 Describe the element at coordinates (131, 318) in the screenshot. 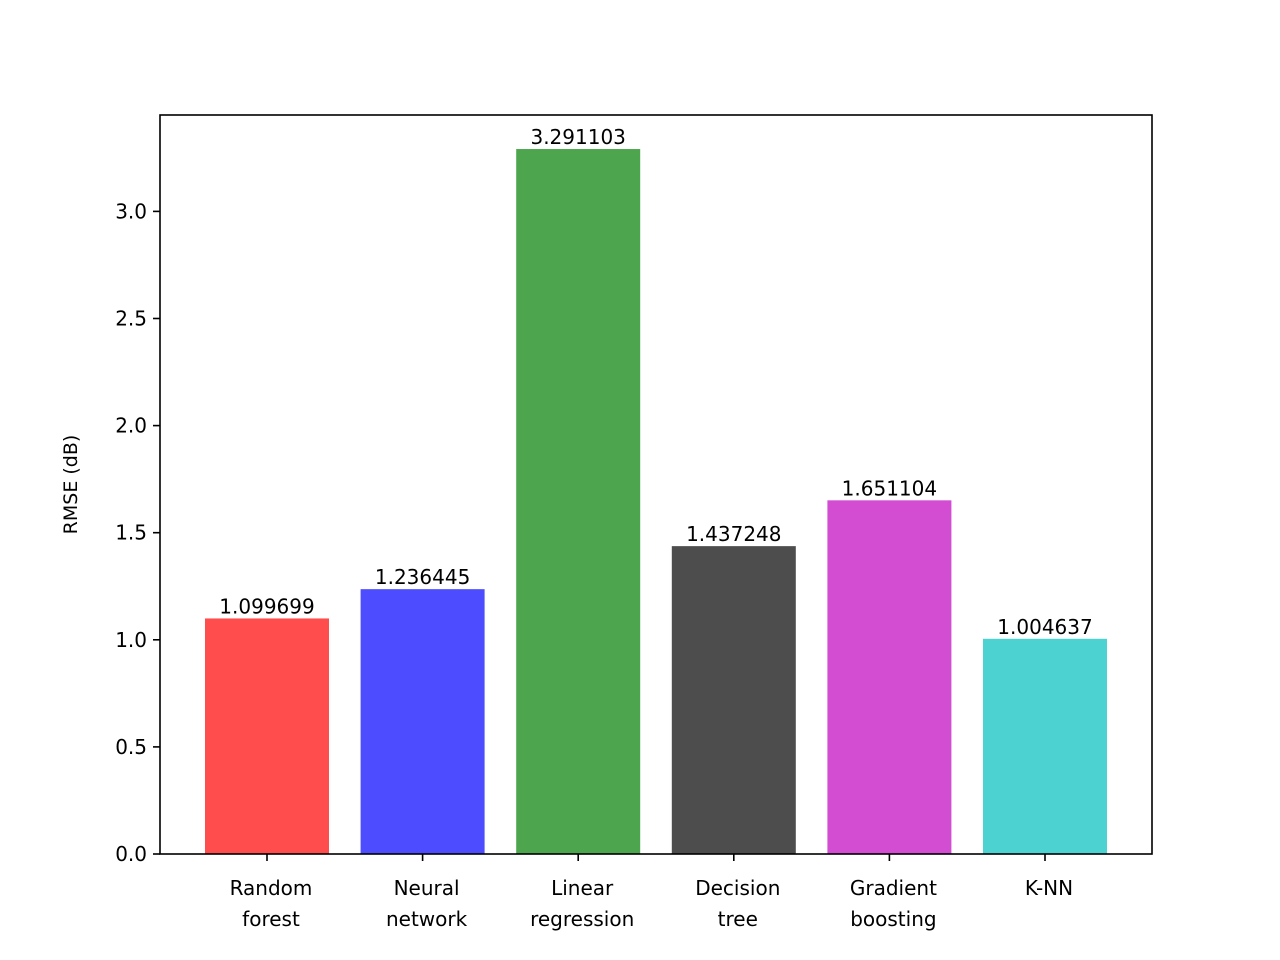

I see `y-tick-label: 2.5` at that location.